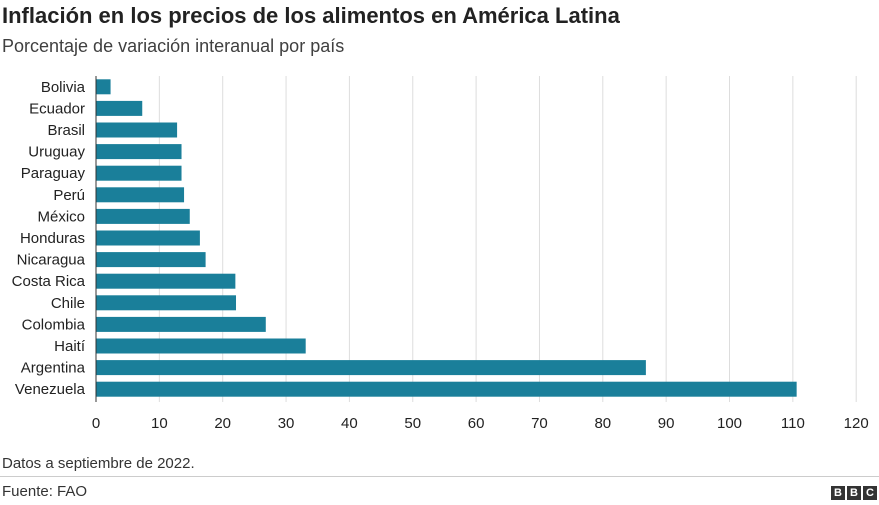 The image size is (879, 505). Describe the element at coordinates (56, 152) in the screenshot. I see `category-label: Uruguay` at that location.